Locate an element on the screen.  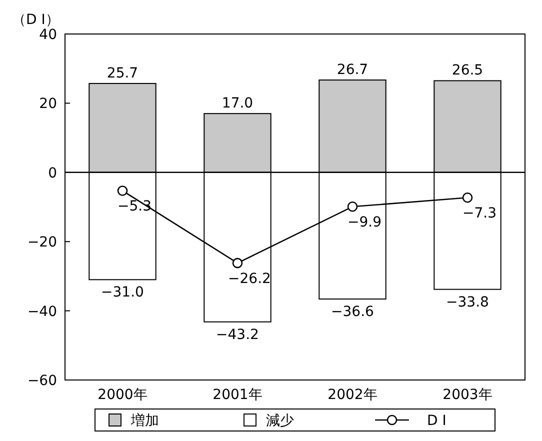
data-label: −36.6 is located at coordinates (352, 312).